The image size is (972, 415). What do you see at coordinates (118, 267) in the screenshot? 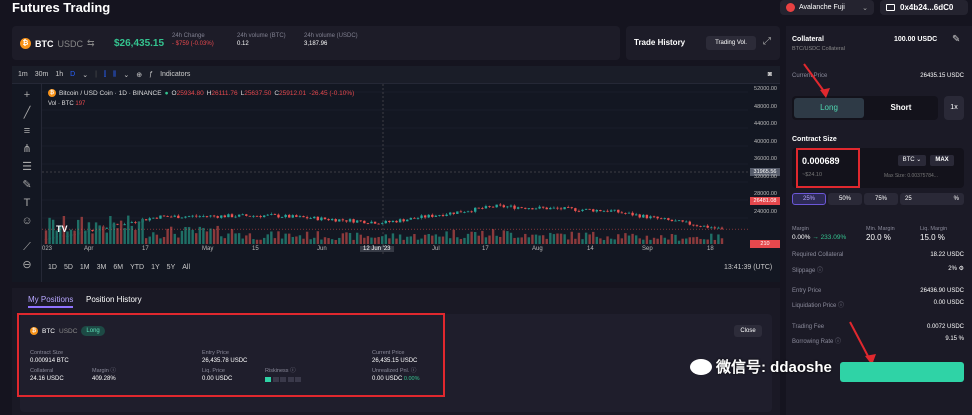
I see `range-6m: 6M` at bounding box center [118, 267].